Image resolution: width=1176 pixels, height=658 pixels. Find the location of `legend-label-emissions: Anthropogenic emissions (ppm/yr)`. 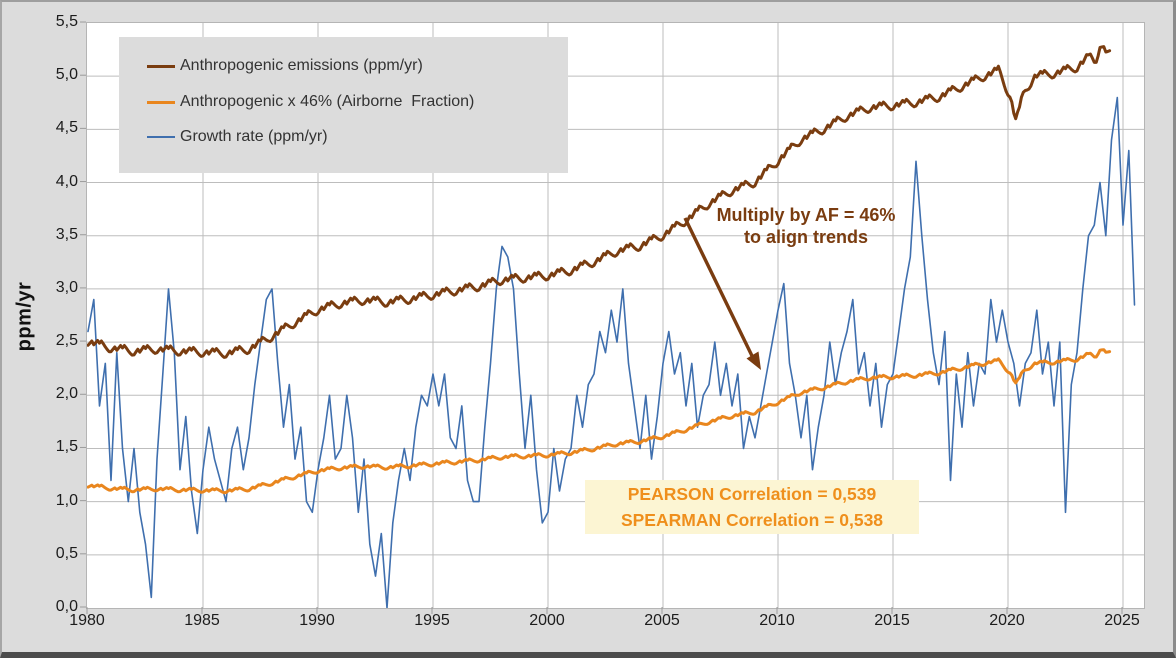

legend-label-emissions: Anthropogenic emissions (ppm/yr) is located at coordinates (301, 65).